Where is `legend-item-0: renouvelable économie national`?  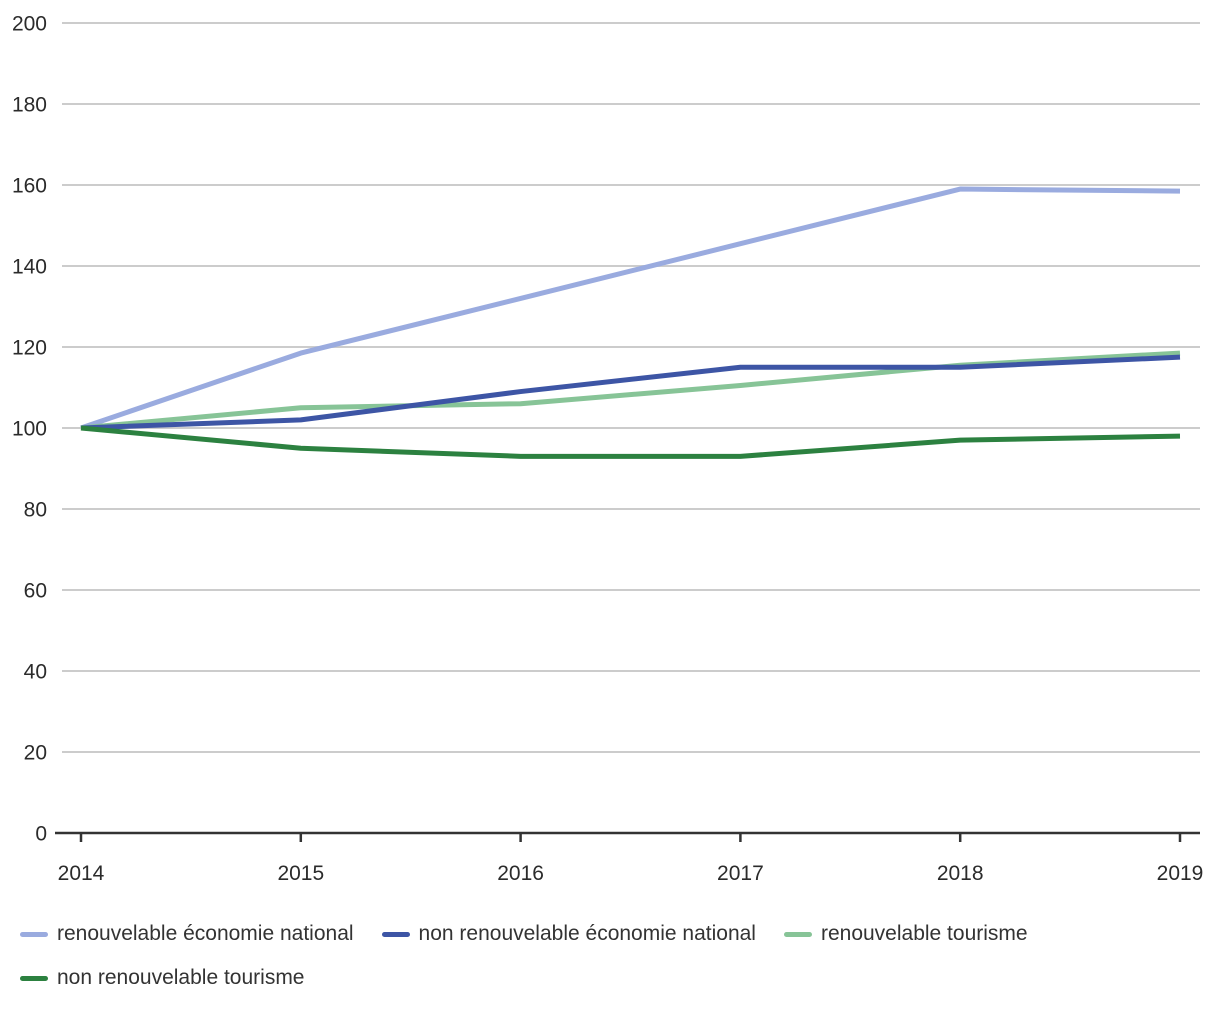
legend-item-0: renouvelable économie national is located at coordinates (187, 934).